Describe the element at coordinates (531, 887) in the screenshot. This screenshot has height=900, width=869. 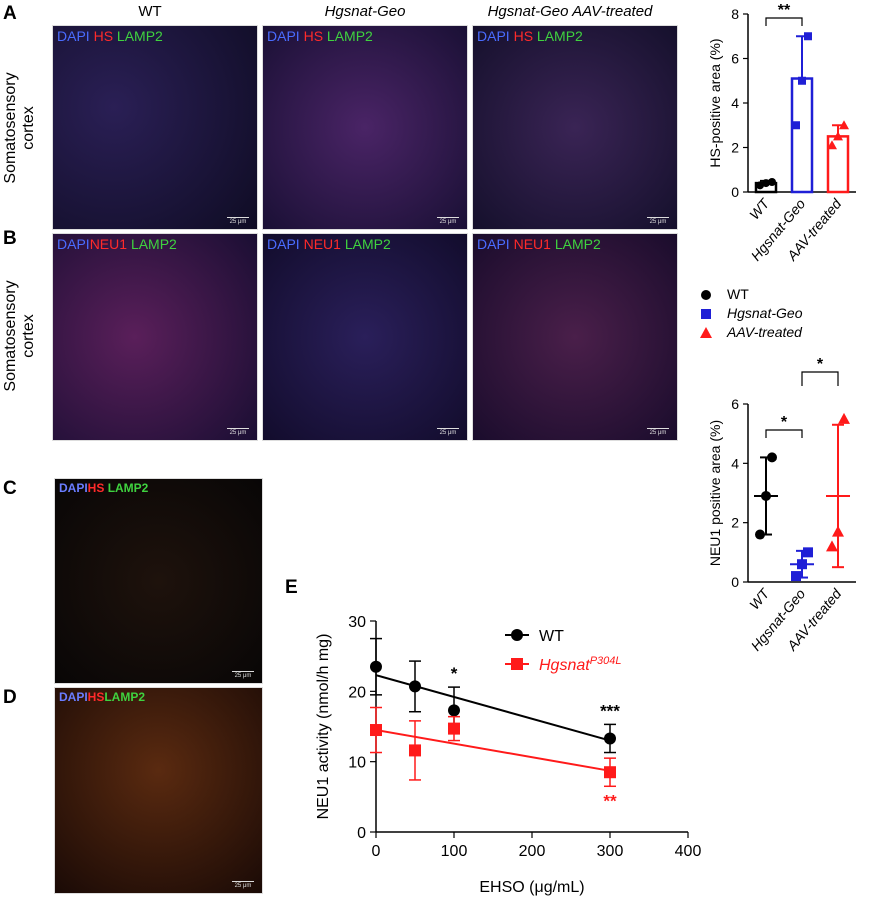
I see `activity-x-axis-label: EHSO (μg/mL)` at that location.